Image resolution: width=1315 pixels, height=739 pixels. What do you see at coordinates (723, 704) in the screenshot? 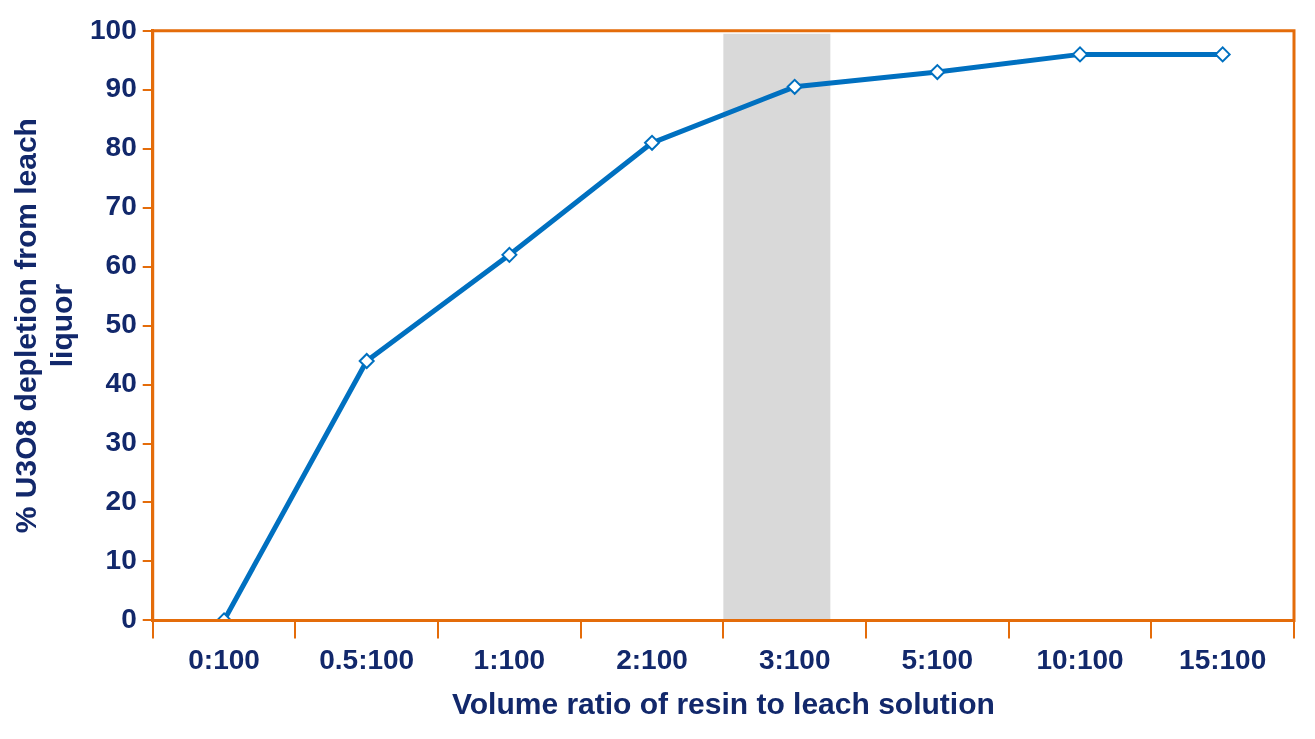
I see `x-axis-title: Volume ratio of resin to leach solution` at bounding box center [723, 704].